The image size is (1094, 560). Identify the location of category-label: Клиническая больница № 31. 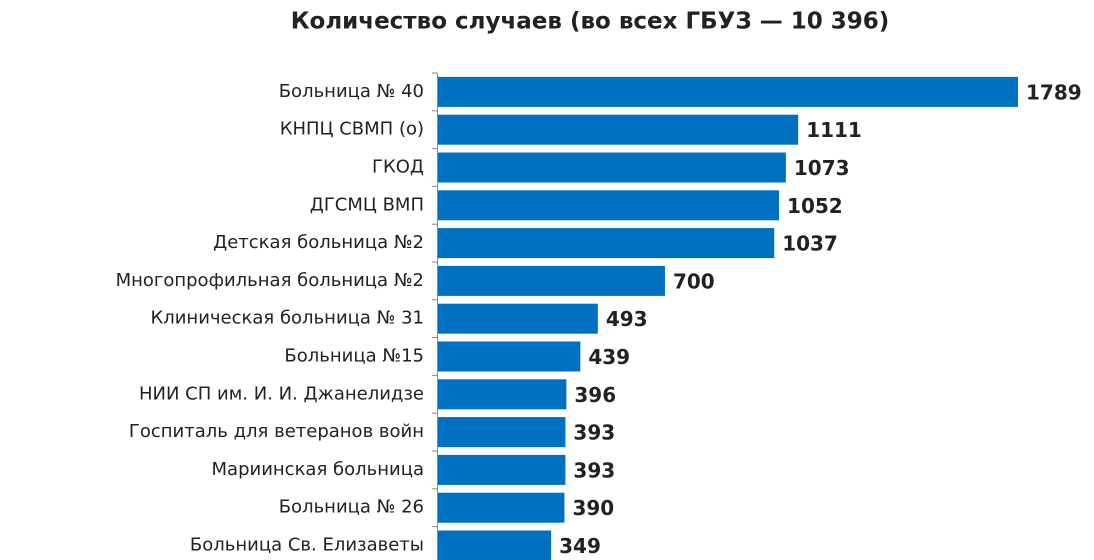
(287, 318).